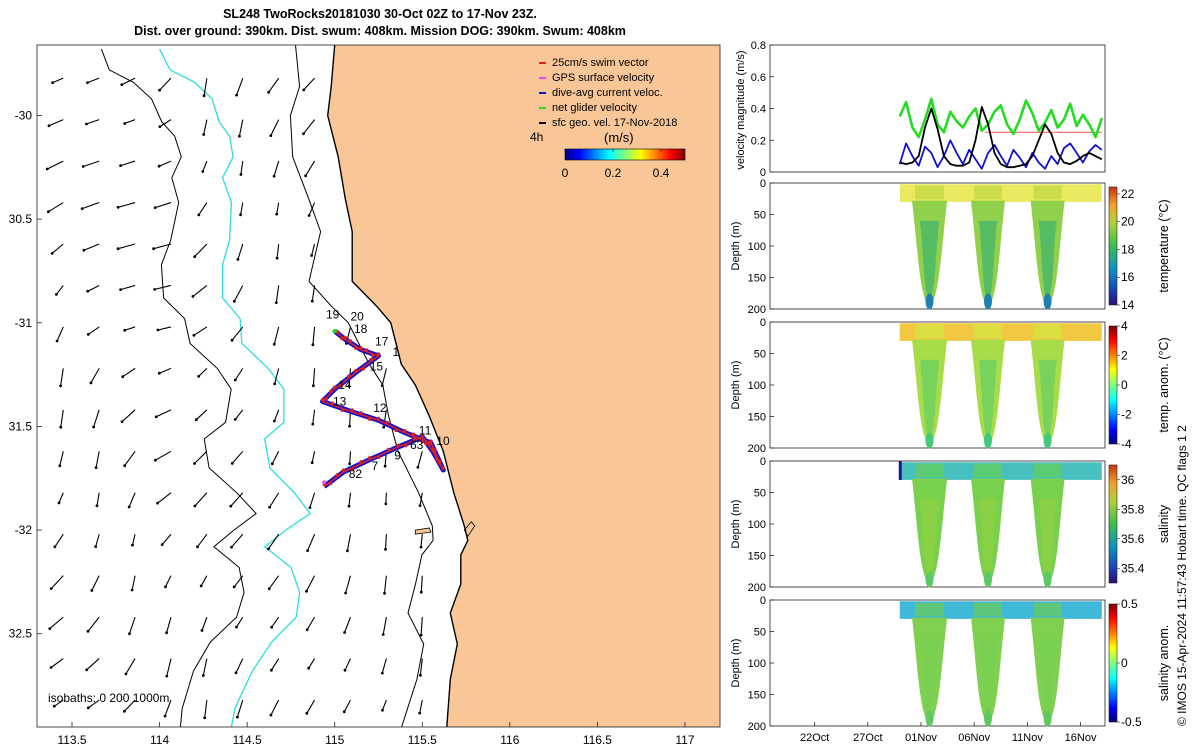 The image size is (1200, 750). I want to click on section-y-tick-label: 150, so click(757, 696).